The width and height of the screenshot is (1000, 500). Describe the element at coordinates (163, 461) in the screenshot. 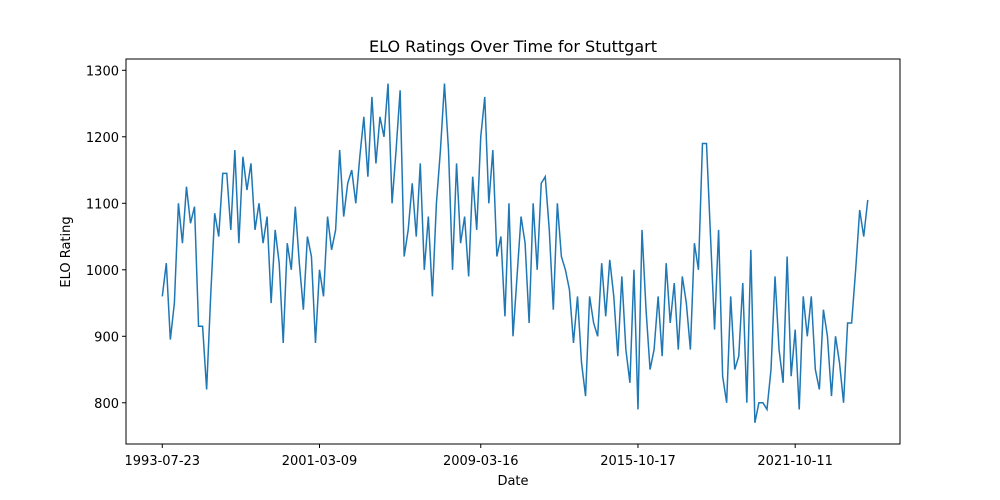

I see `x-tick-label: 1993-07-23` at that location.